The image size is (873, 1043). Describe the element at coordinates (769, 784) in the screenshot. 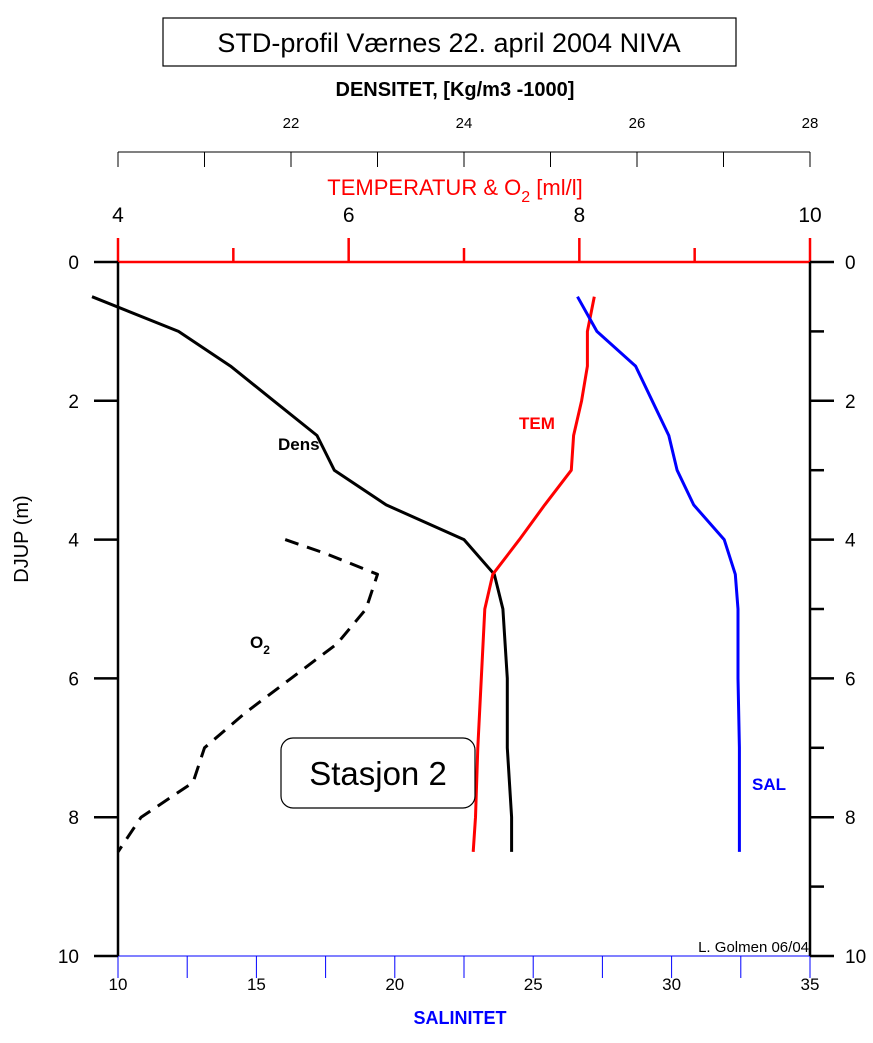

I see `sal-series-label: SAL` at that location.